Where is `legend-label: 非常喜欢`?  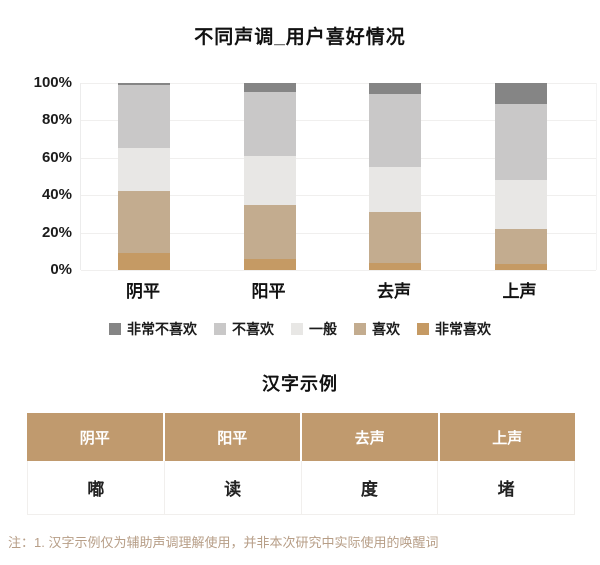 legend-label: 非常喜欢 is located at coordinates (463, 329).